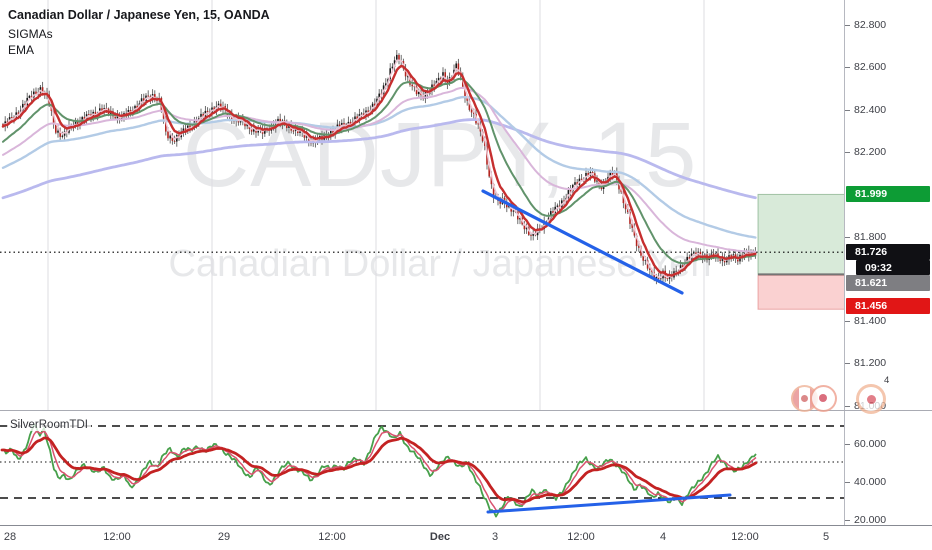  I want to click on last-price-tag: 81.726, so click(888, 251).